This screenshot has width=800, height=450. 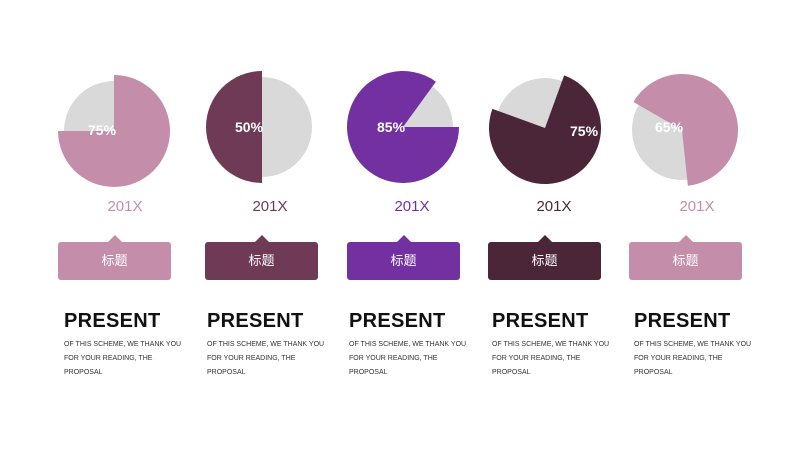 I want to click on pie-chart-5: 65%, so click(x=685, y=130).